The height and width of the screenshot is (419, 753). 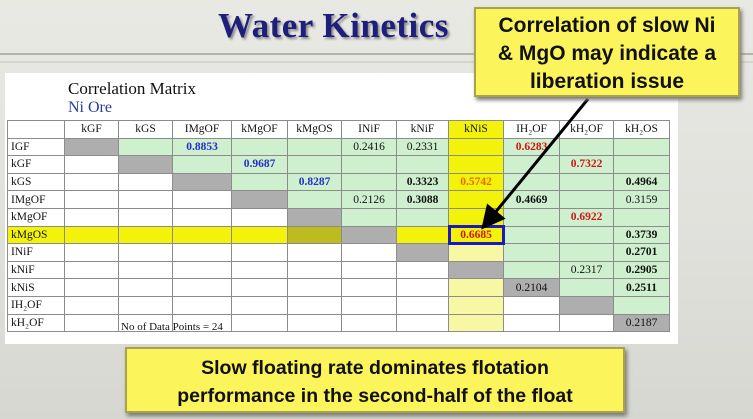 I want to click on table-row: kNiF 0.2317 0.2905, so click(x=338, y=270).